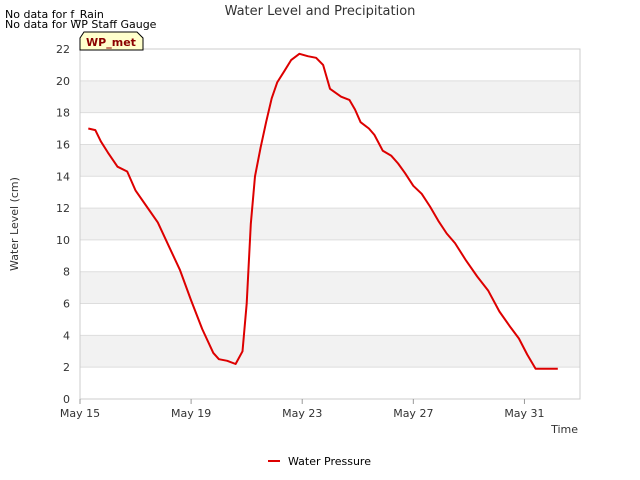  I want to click on no-data-rain-note: No data for f_Rain, so click(54, 14).